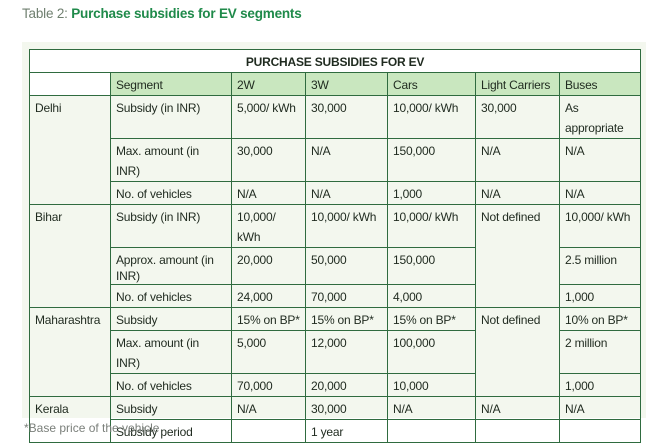 Image resolution: width=660 pixels, height=443 pixels. I want to click on table-cell: Approx. amount (in INR), so click(171, 266).